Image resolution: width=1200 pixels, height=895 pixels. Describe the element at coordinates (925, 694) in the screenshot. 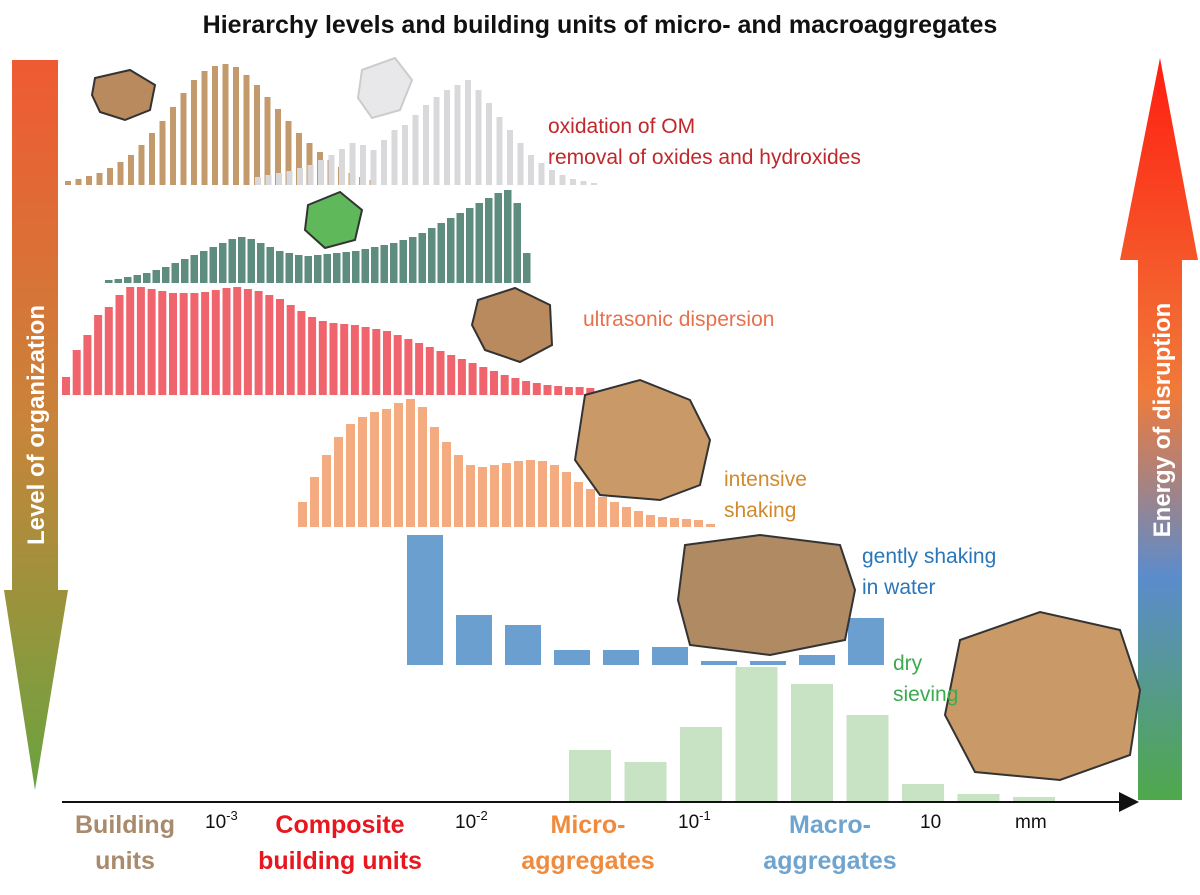

I see `method-label: sieving` at that location.